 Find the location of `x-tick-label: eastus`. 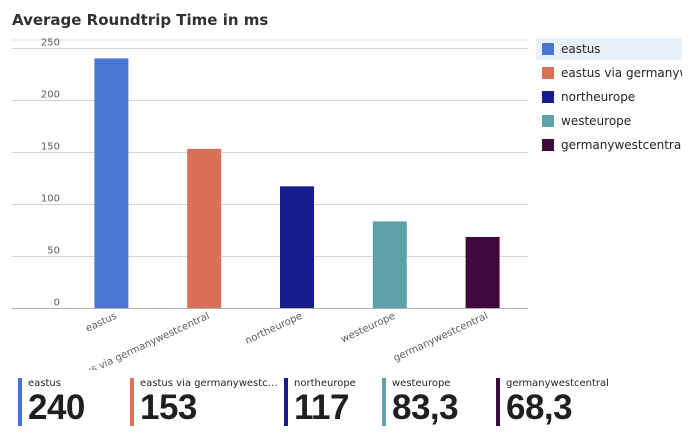

x-tick-label: eastus is located at coordinates (101, 323).